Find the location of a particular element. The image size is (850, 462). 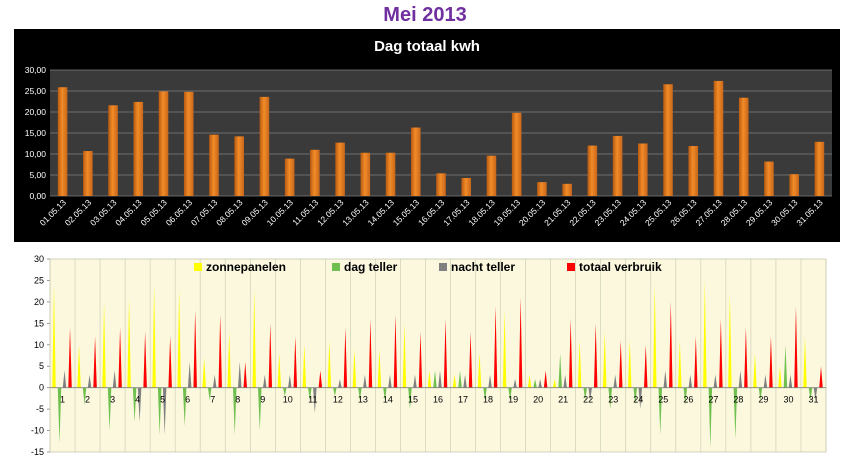

x-tick-label: 11 is located at coordinates (312, 400).